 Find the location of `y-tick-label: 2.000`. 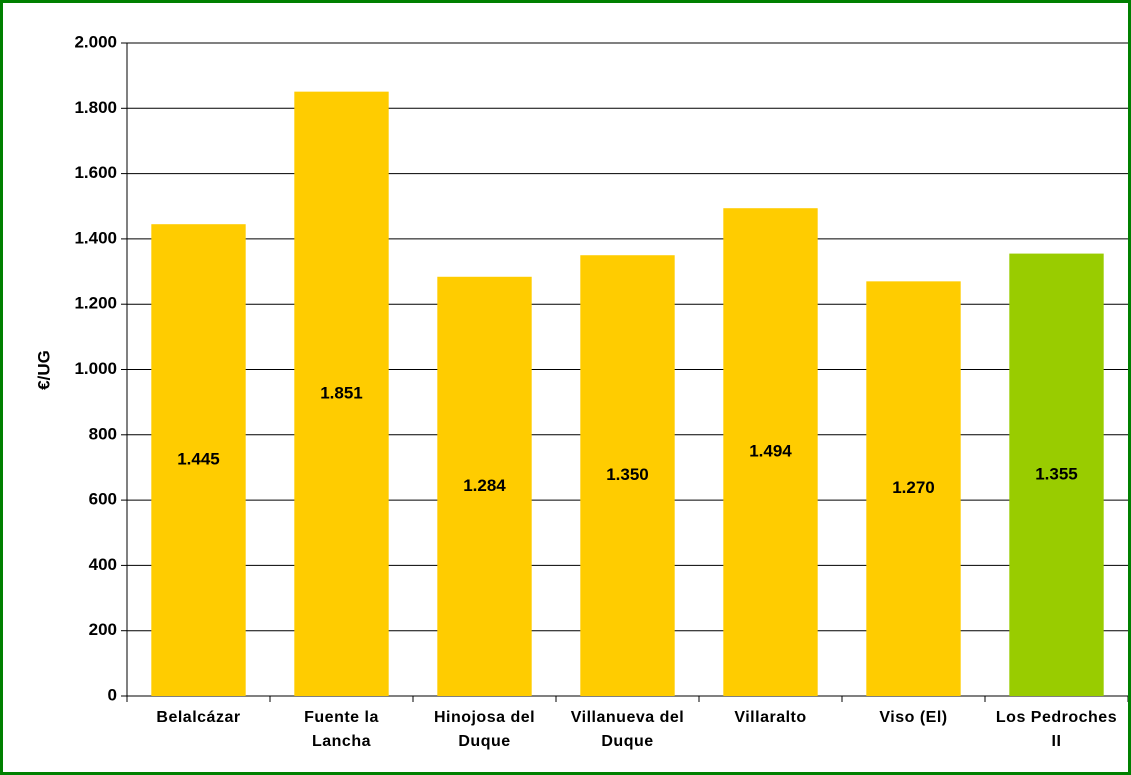

y-tick-label: 2.000 is located at coordinates (95, 41).